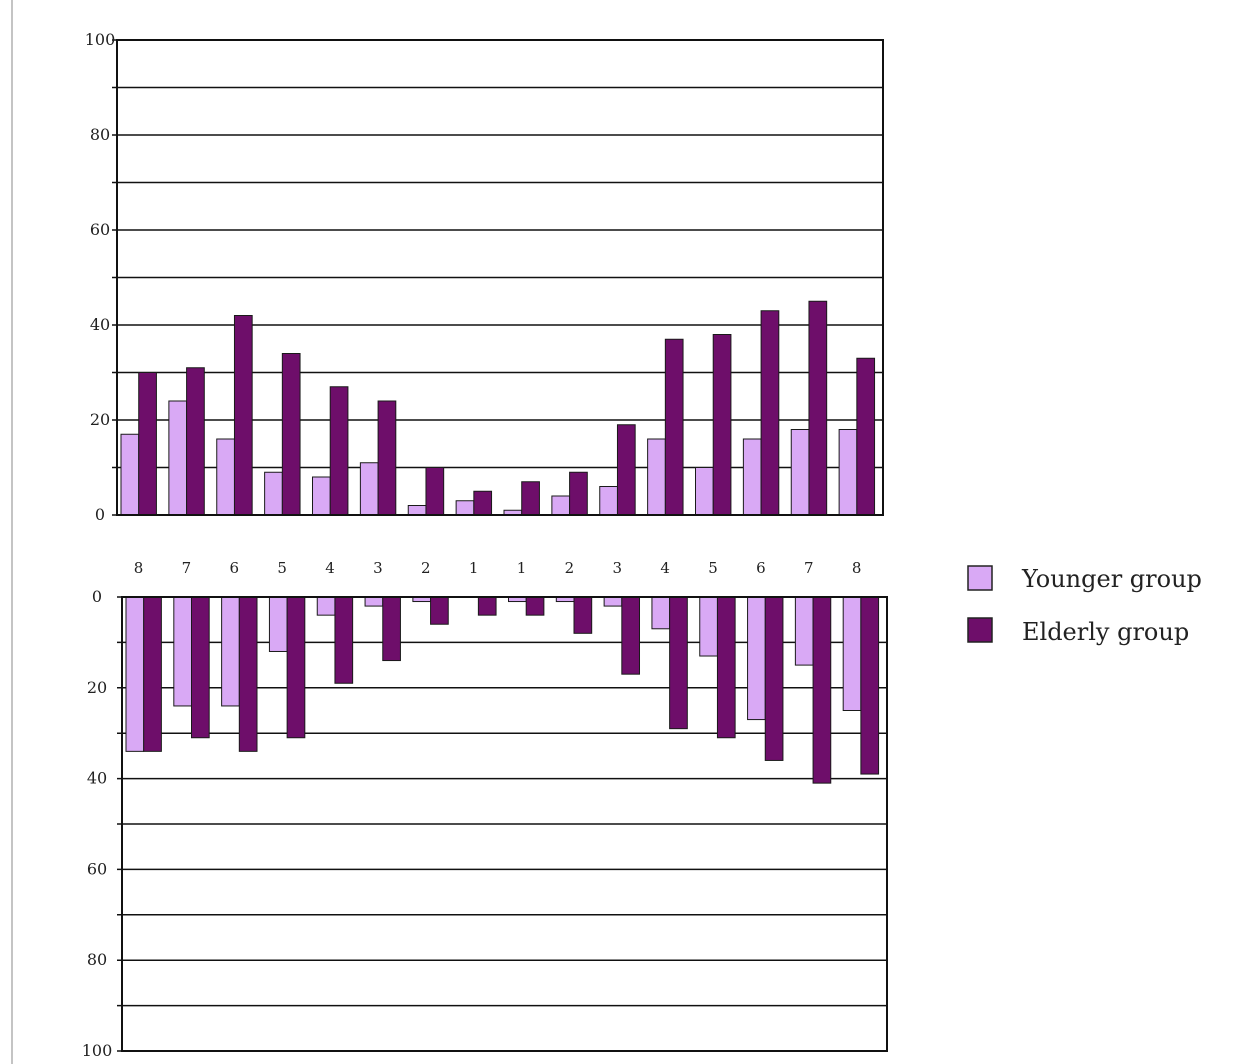 Image resolution: width=1245 pixels, height=1064 pixels. What do you see at coordinates (100, 419) in the screenshot?
I see `top-y-tick-label: 20` at bounding box center [100, 419].